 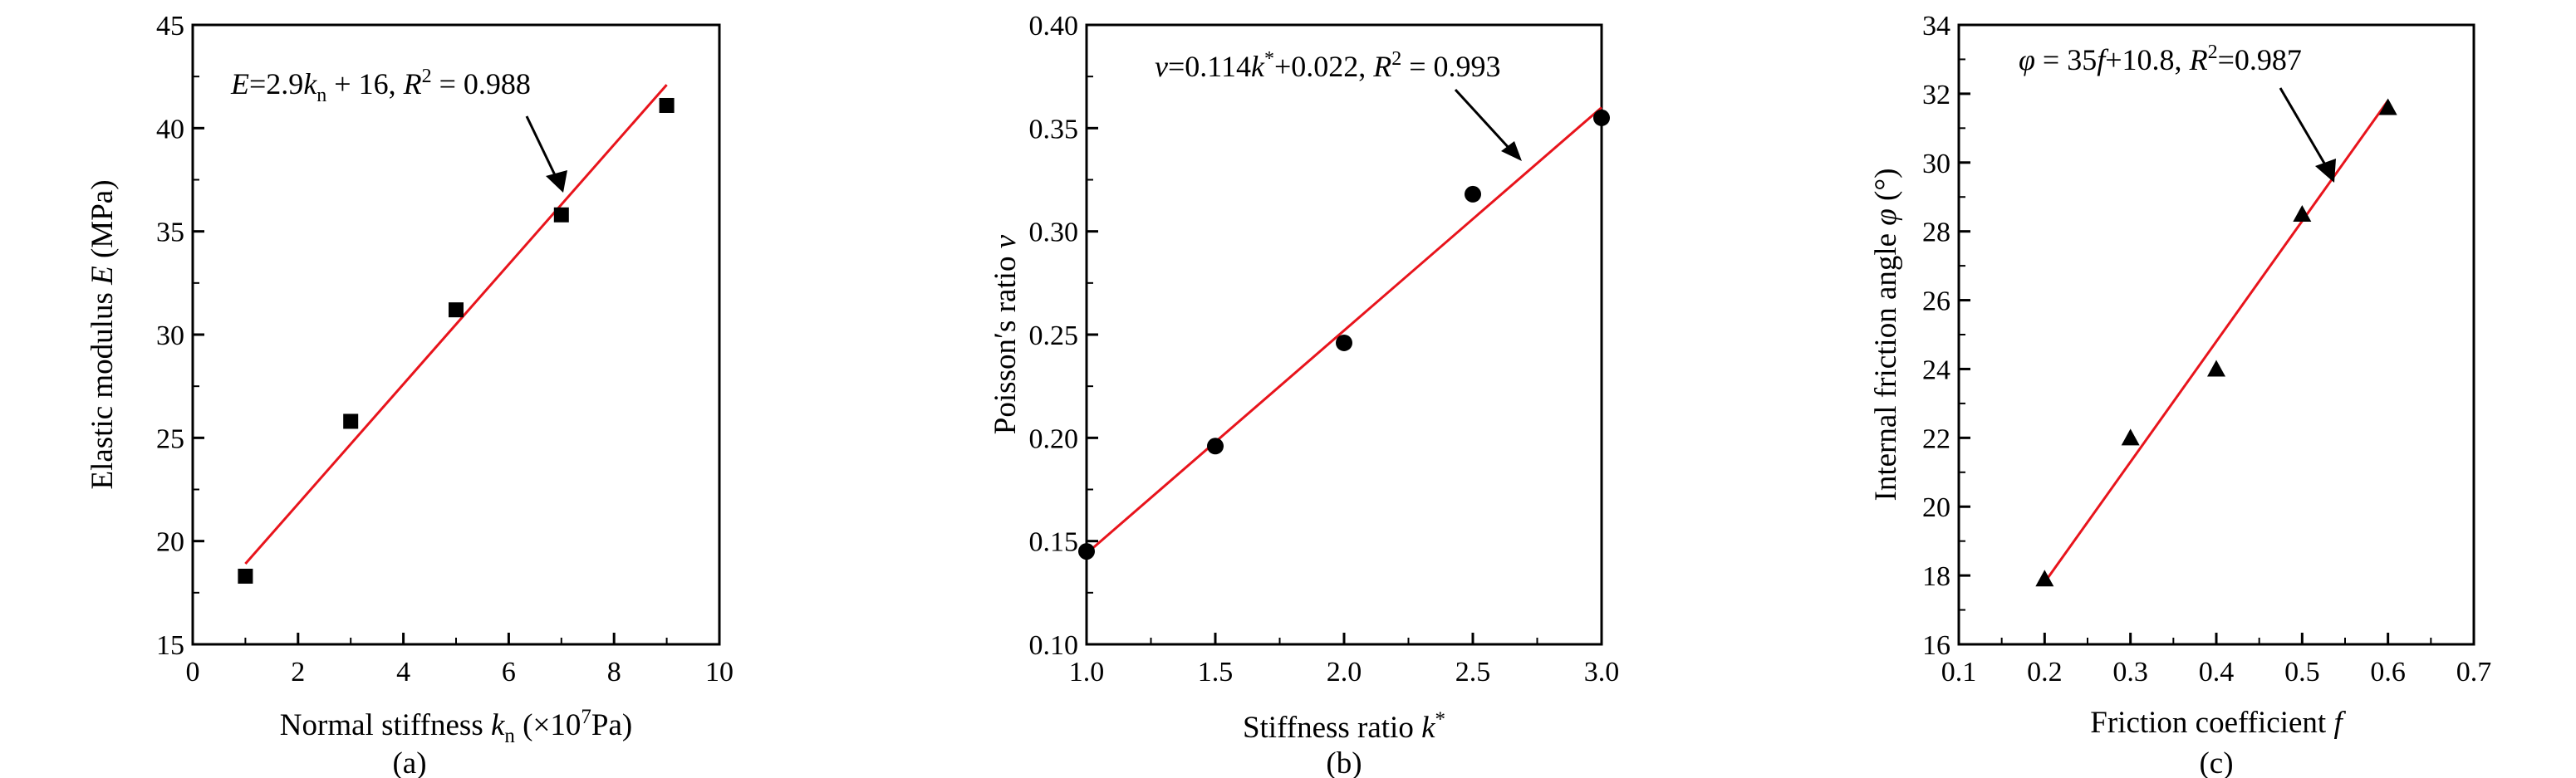 I want to click on x-tick-label: 0.4, so click(x=2217, y=672).